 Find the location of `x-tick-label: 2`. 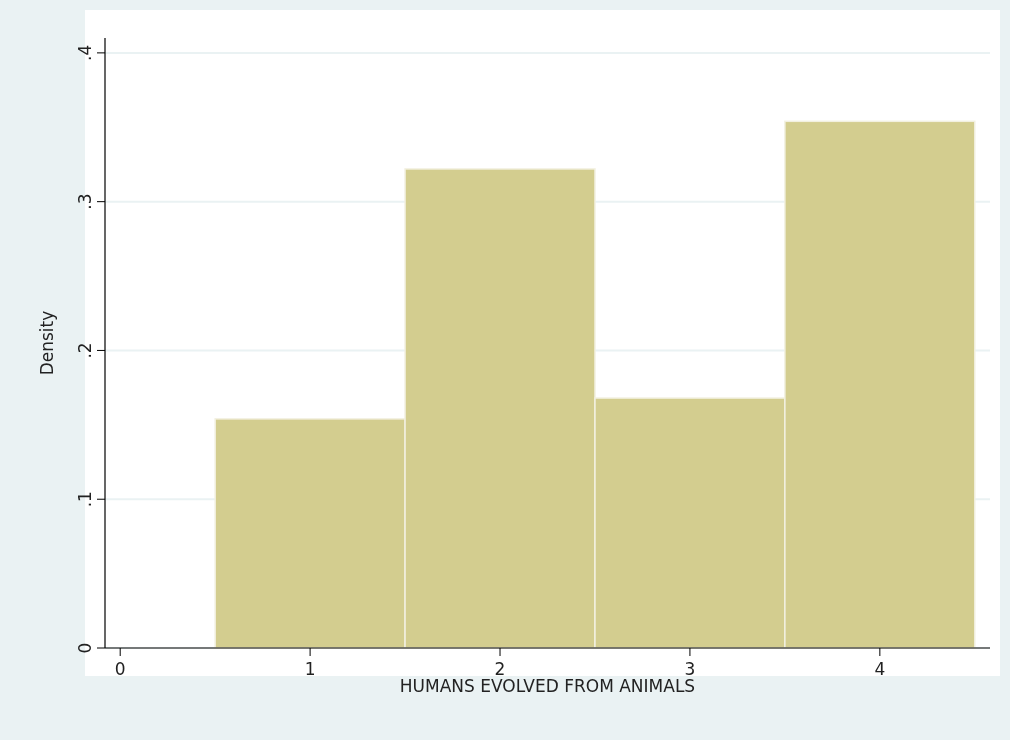

x-tick-label: 2 is located at coordinates (500, 669).